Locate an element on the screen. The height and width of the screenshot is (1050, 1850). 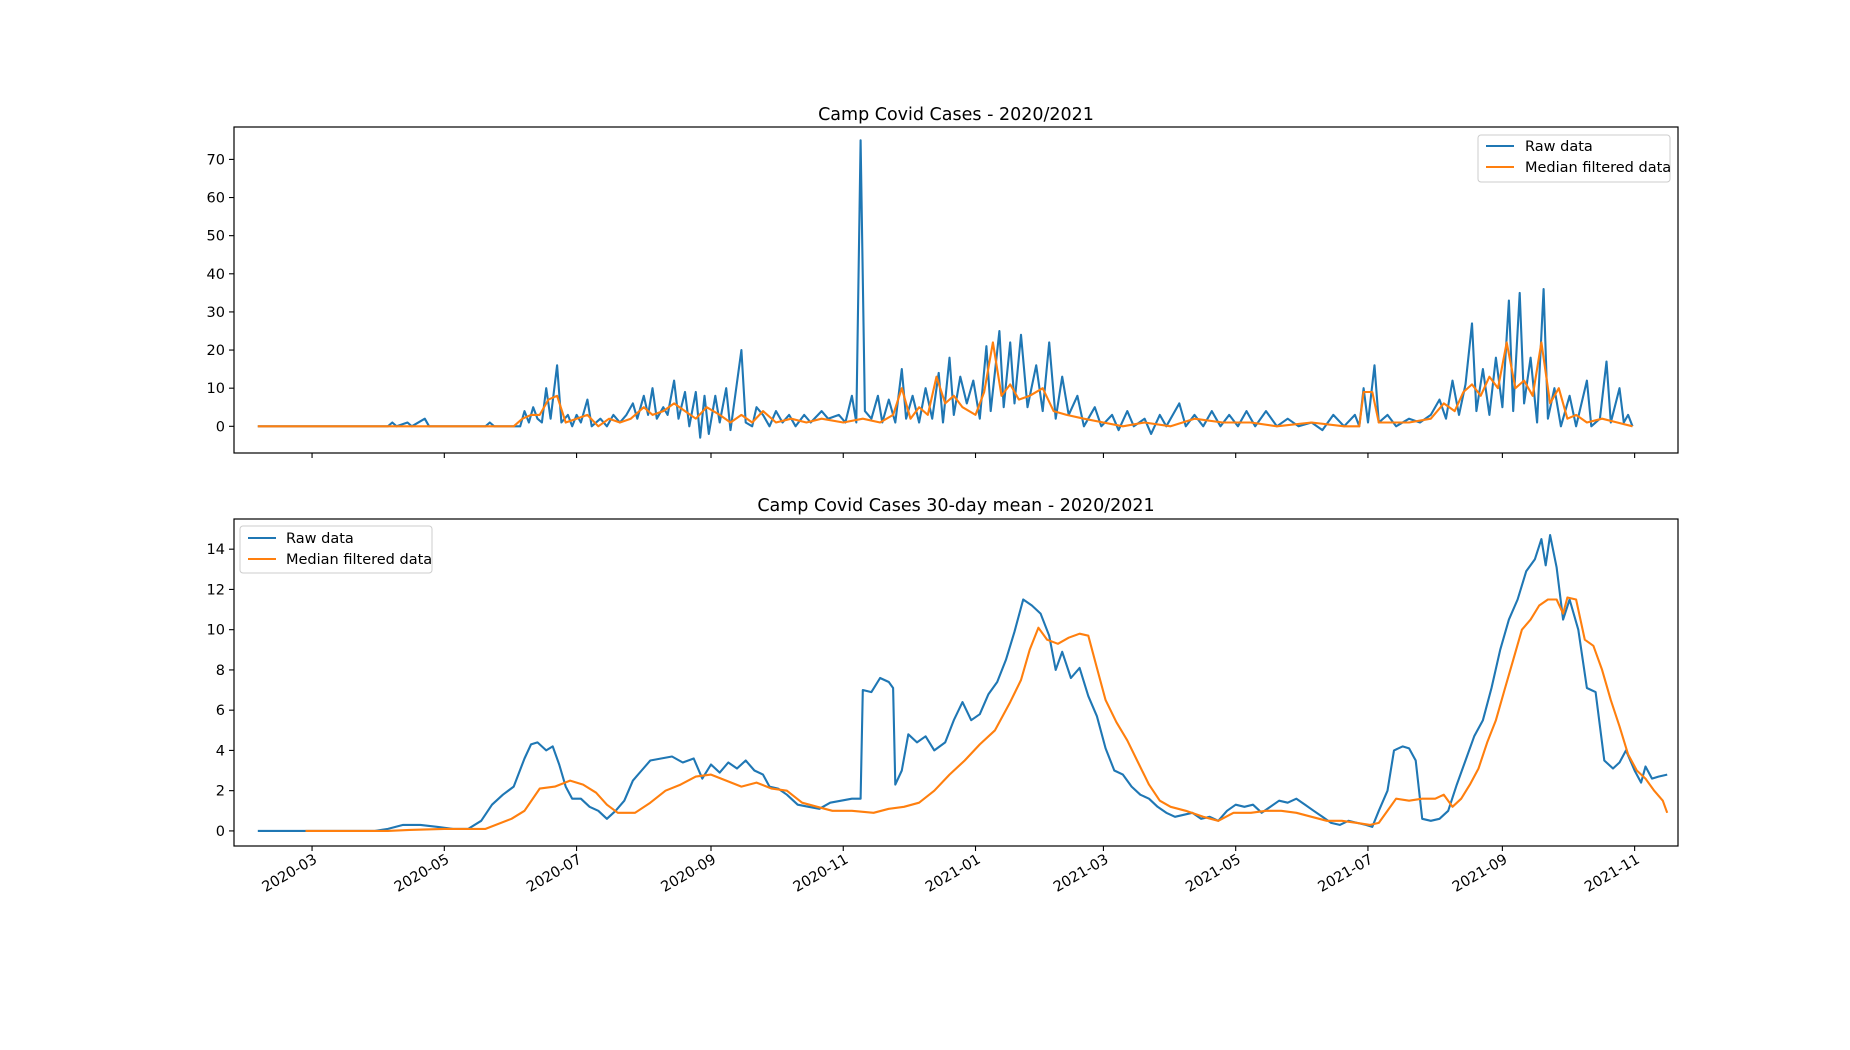
y-tick-label: 14 is located at coordinates (216, 550).